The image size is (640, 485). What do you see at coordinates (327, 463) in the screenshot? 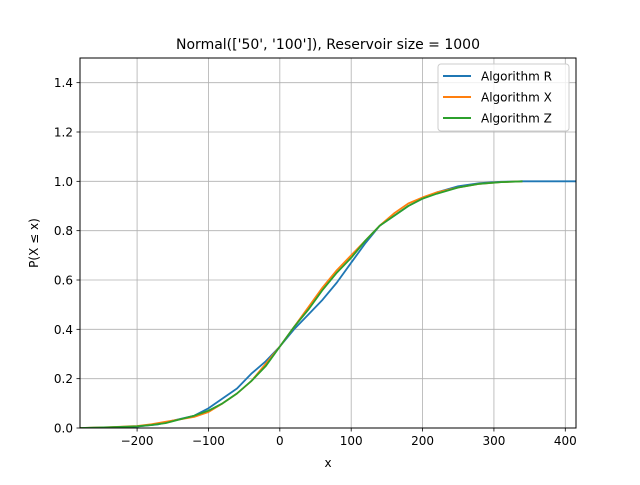
I see `x-axis-label: x` at bounding box center [327, 463].